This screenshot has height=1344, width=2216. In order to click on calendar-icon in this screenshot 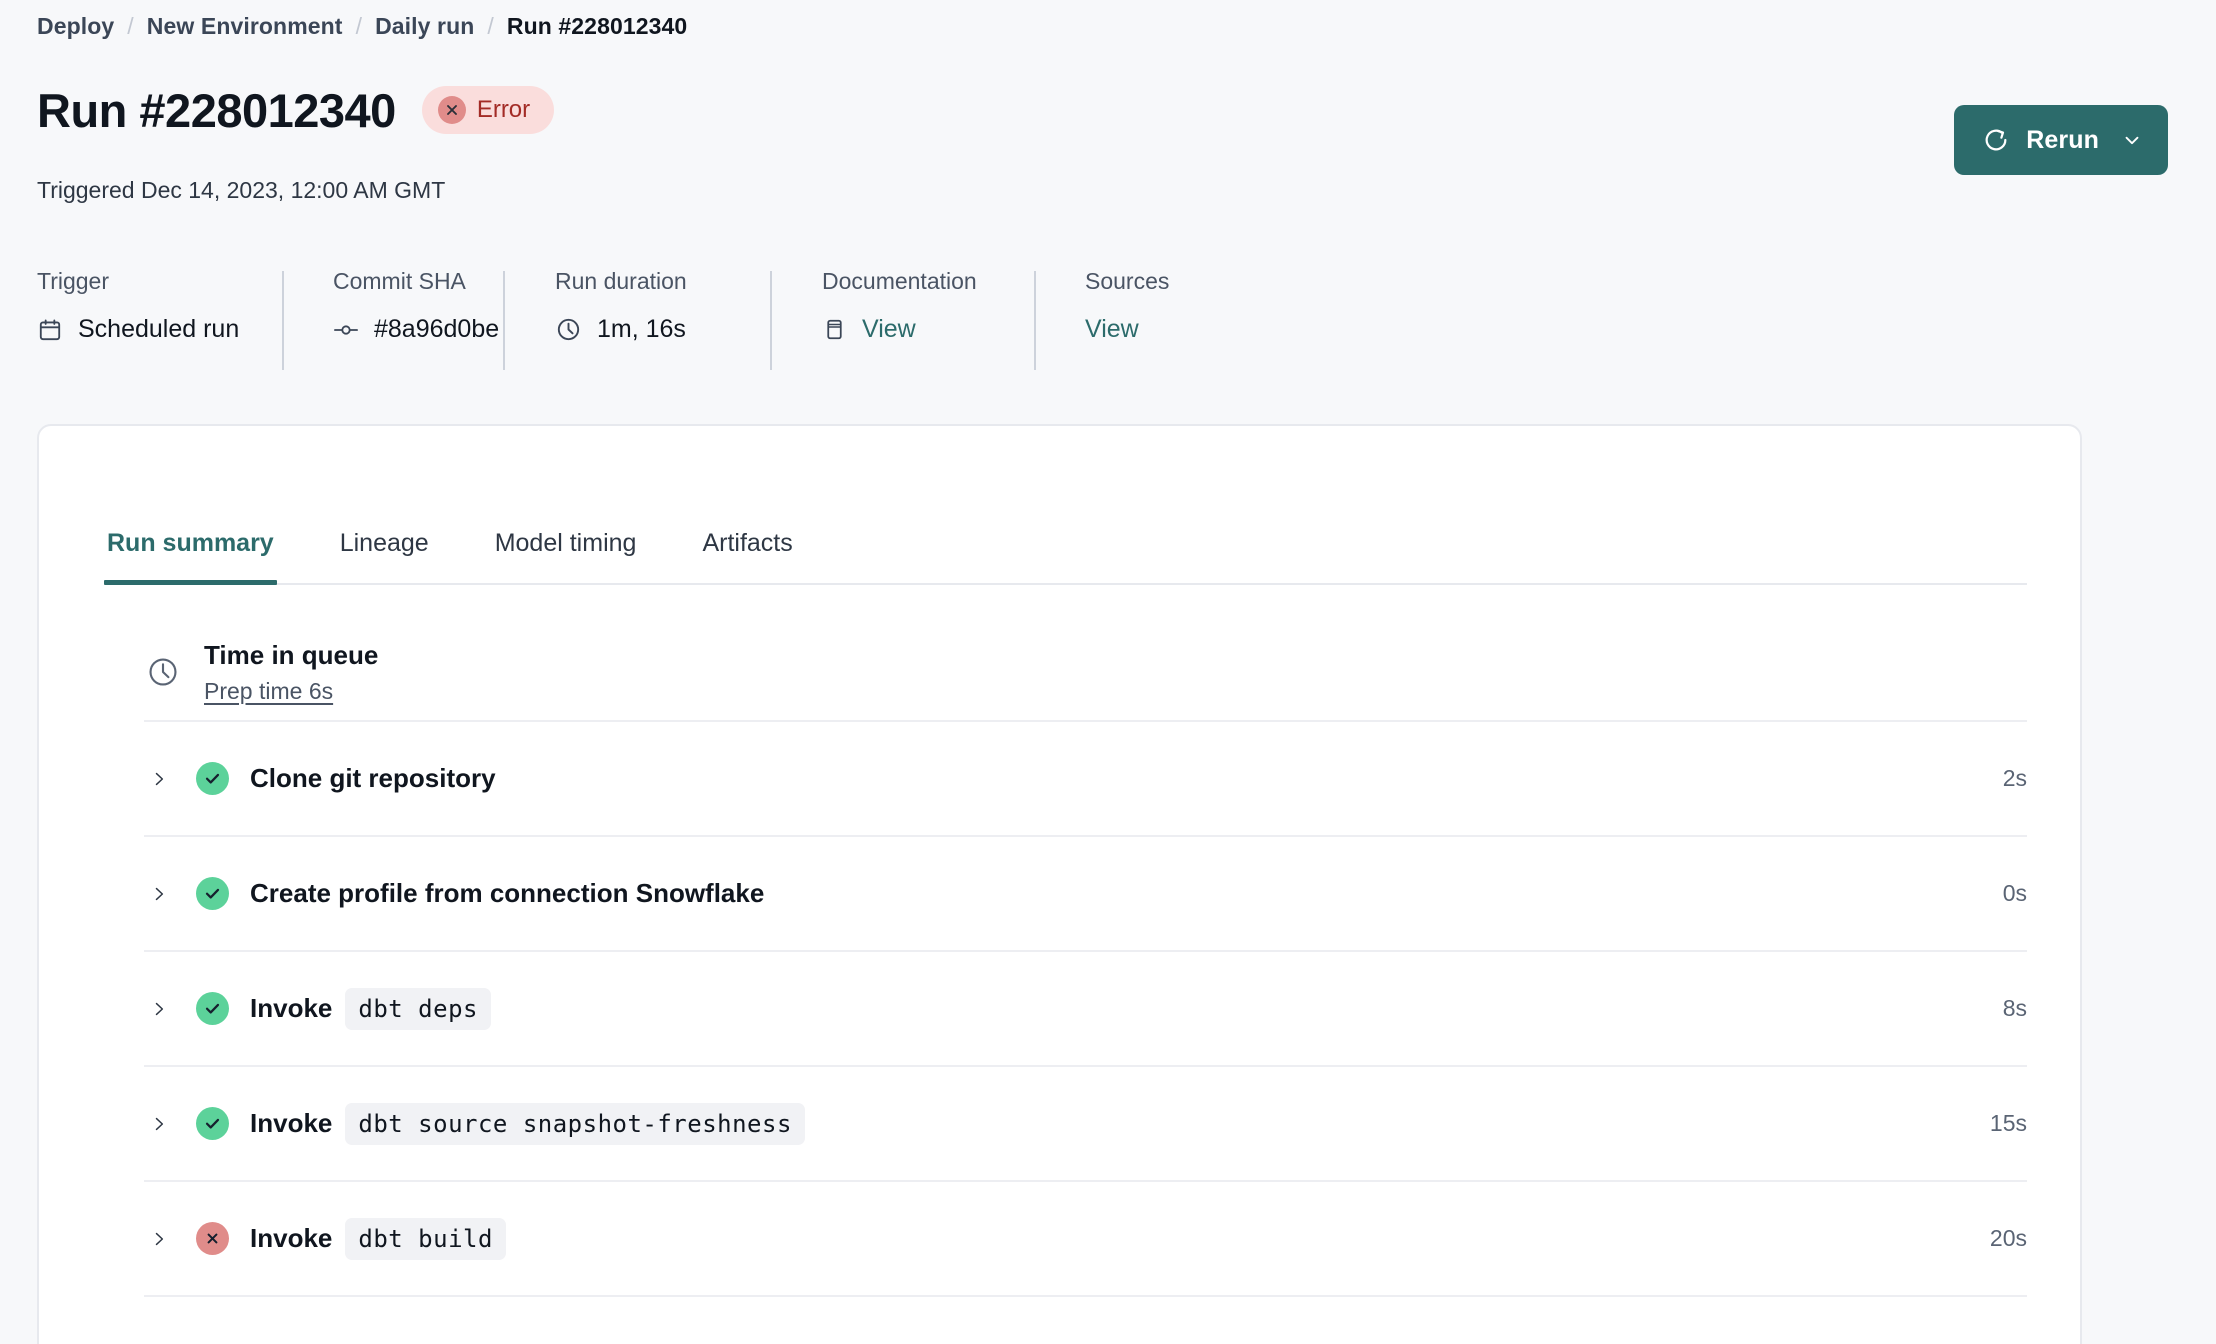, I will do `click(50, 330)`.